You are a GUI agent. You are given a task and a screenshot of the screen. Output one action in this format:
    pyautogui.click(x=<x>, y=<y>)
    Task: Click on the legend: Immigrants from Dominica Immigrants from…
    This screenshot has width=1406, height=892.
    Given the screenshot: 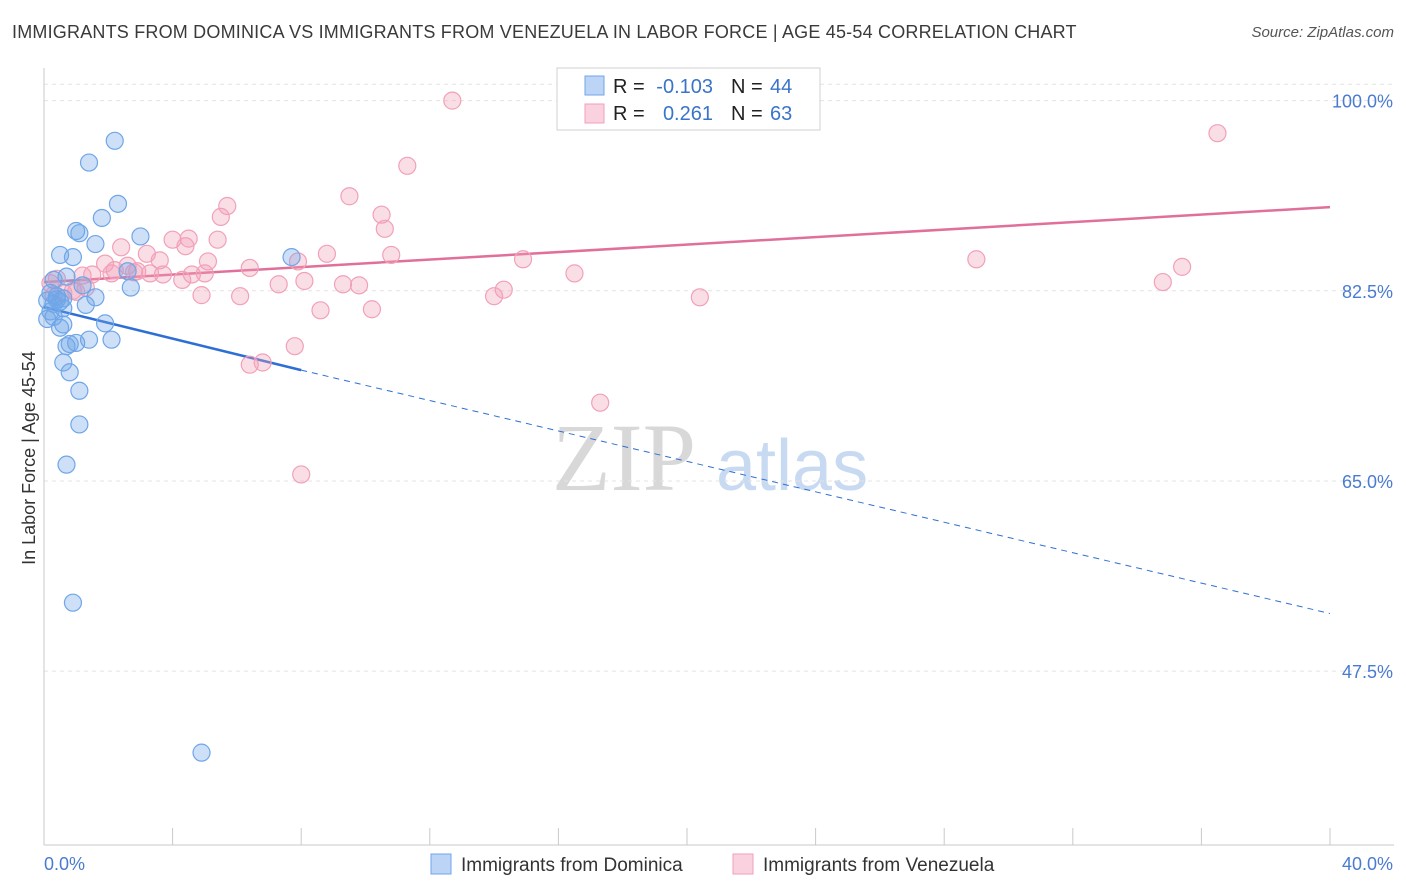 What is the action you would take?
    pyautogui.click(x=712, y=864)
    